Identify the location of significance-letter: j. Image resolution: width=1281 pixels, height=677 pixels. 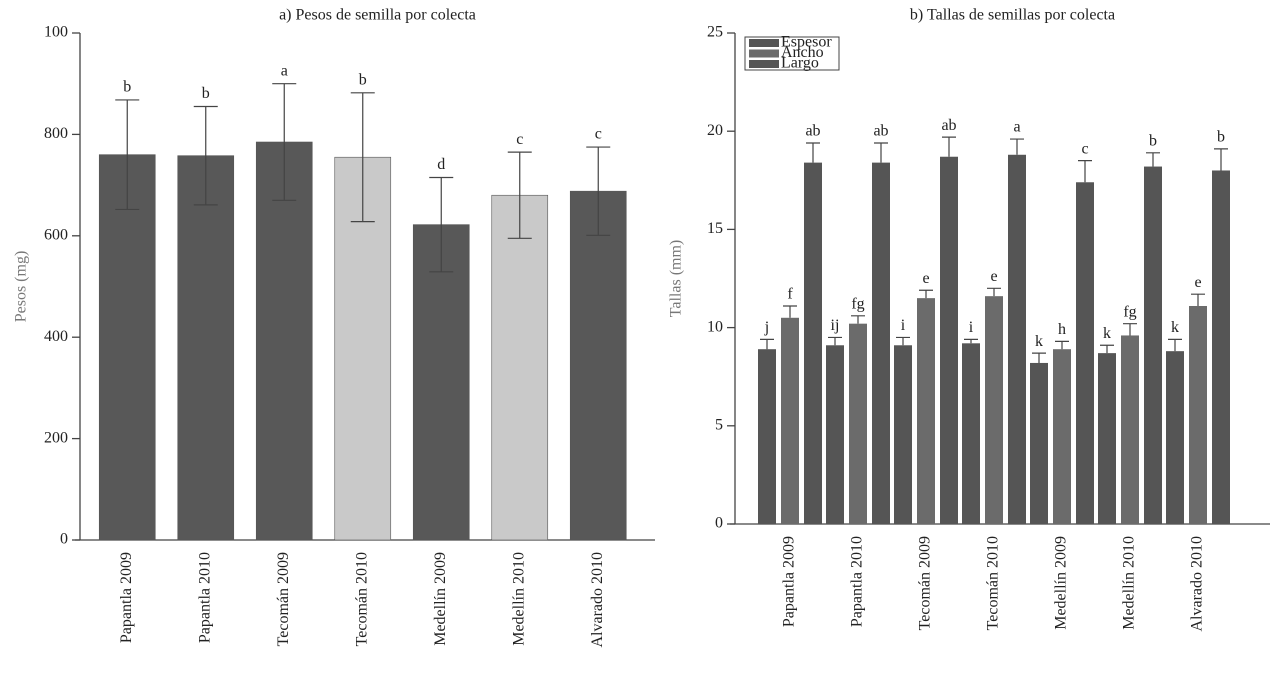
(766, 327).